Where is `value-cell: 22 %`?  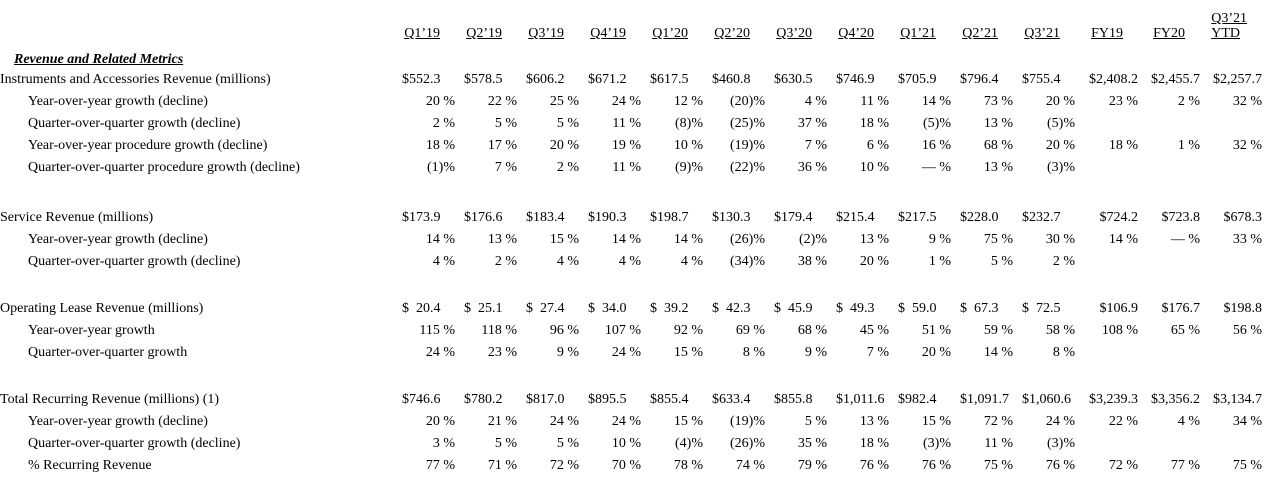 value-cell: 22 % is located at coordinates (1123, 421).